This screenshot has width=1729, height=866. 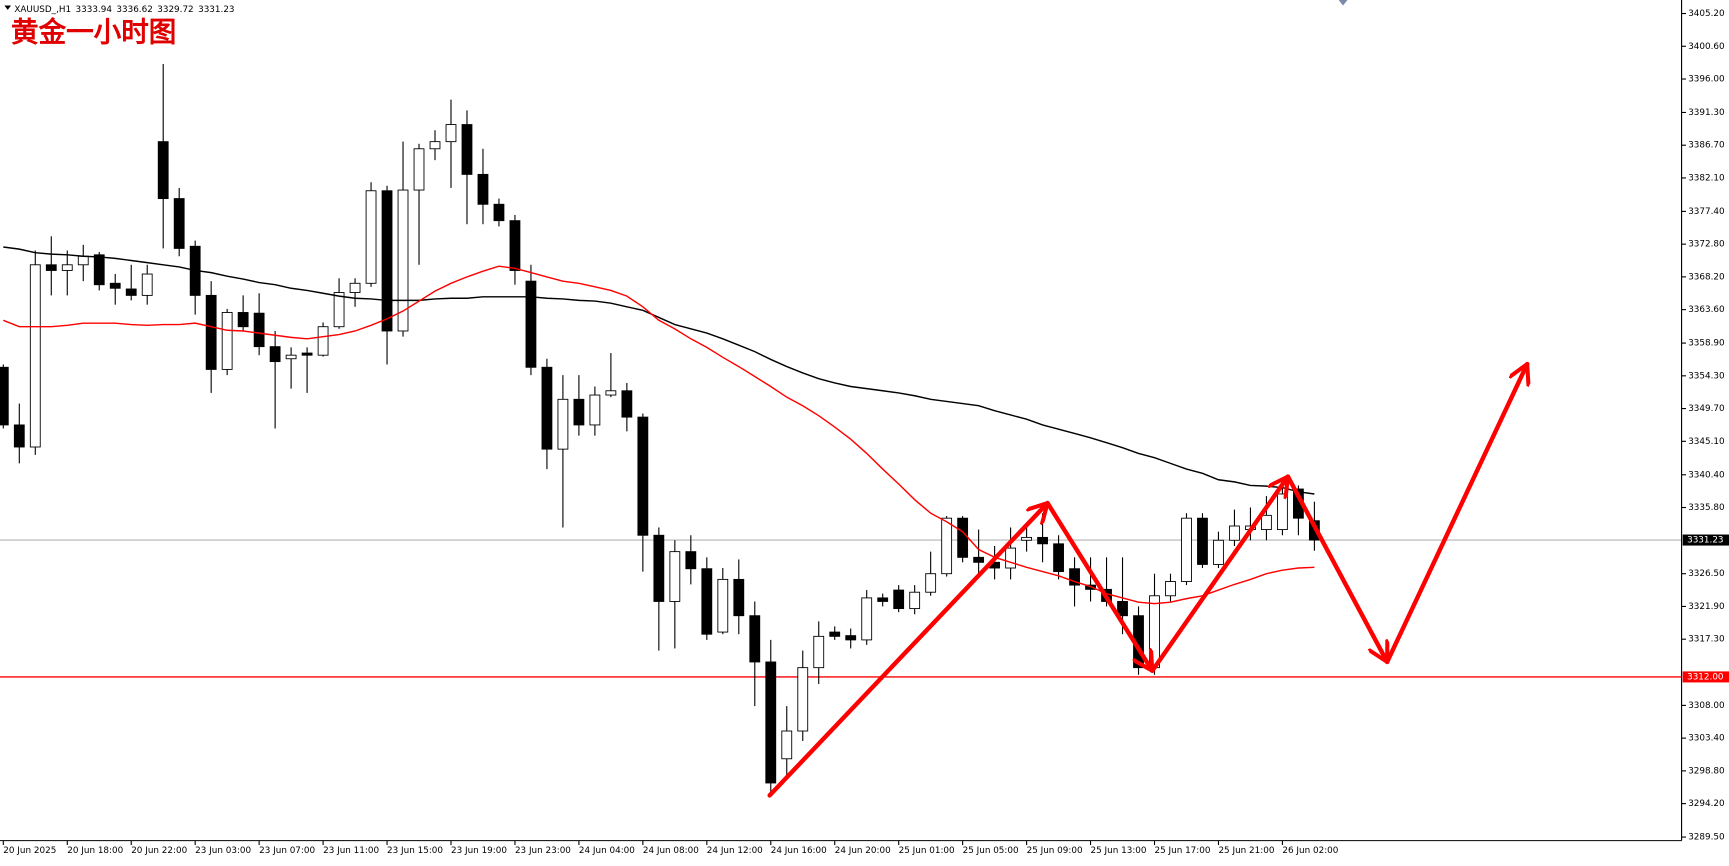 I want to click on x-tick-label: 24 Jun 08:00, so click(x=671, y=851).